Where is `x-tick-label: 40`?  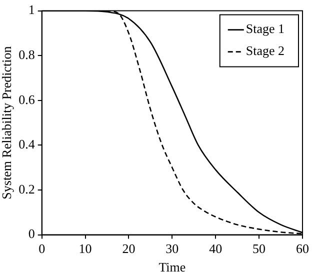
x-tick-label: 40 is located at coordinates (215, 248).